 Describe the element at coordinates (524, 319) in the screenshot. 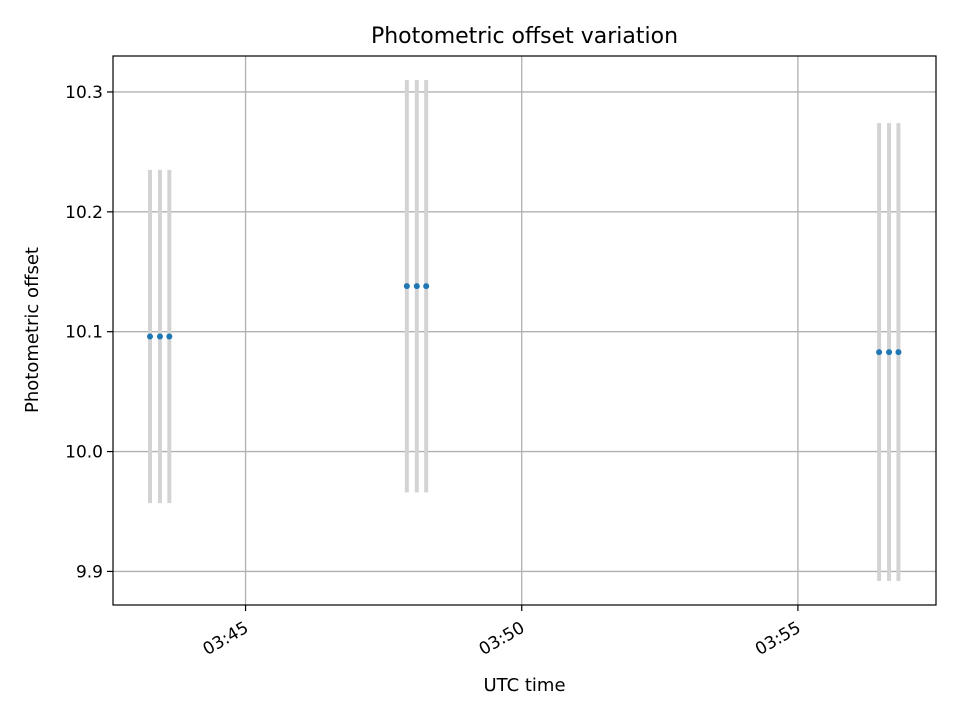

I see `data-points` at that location.